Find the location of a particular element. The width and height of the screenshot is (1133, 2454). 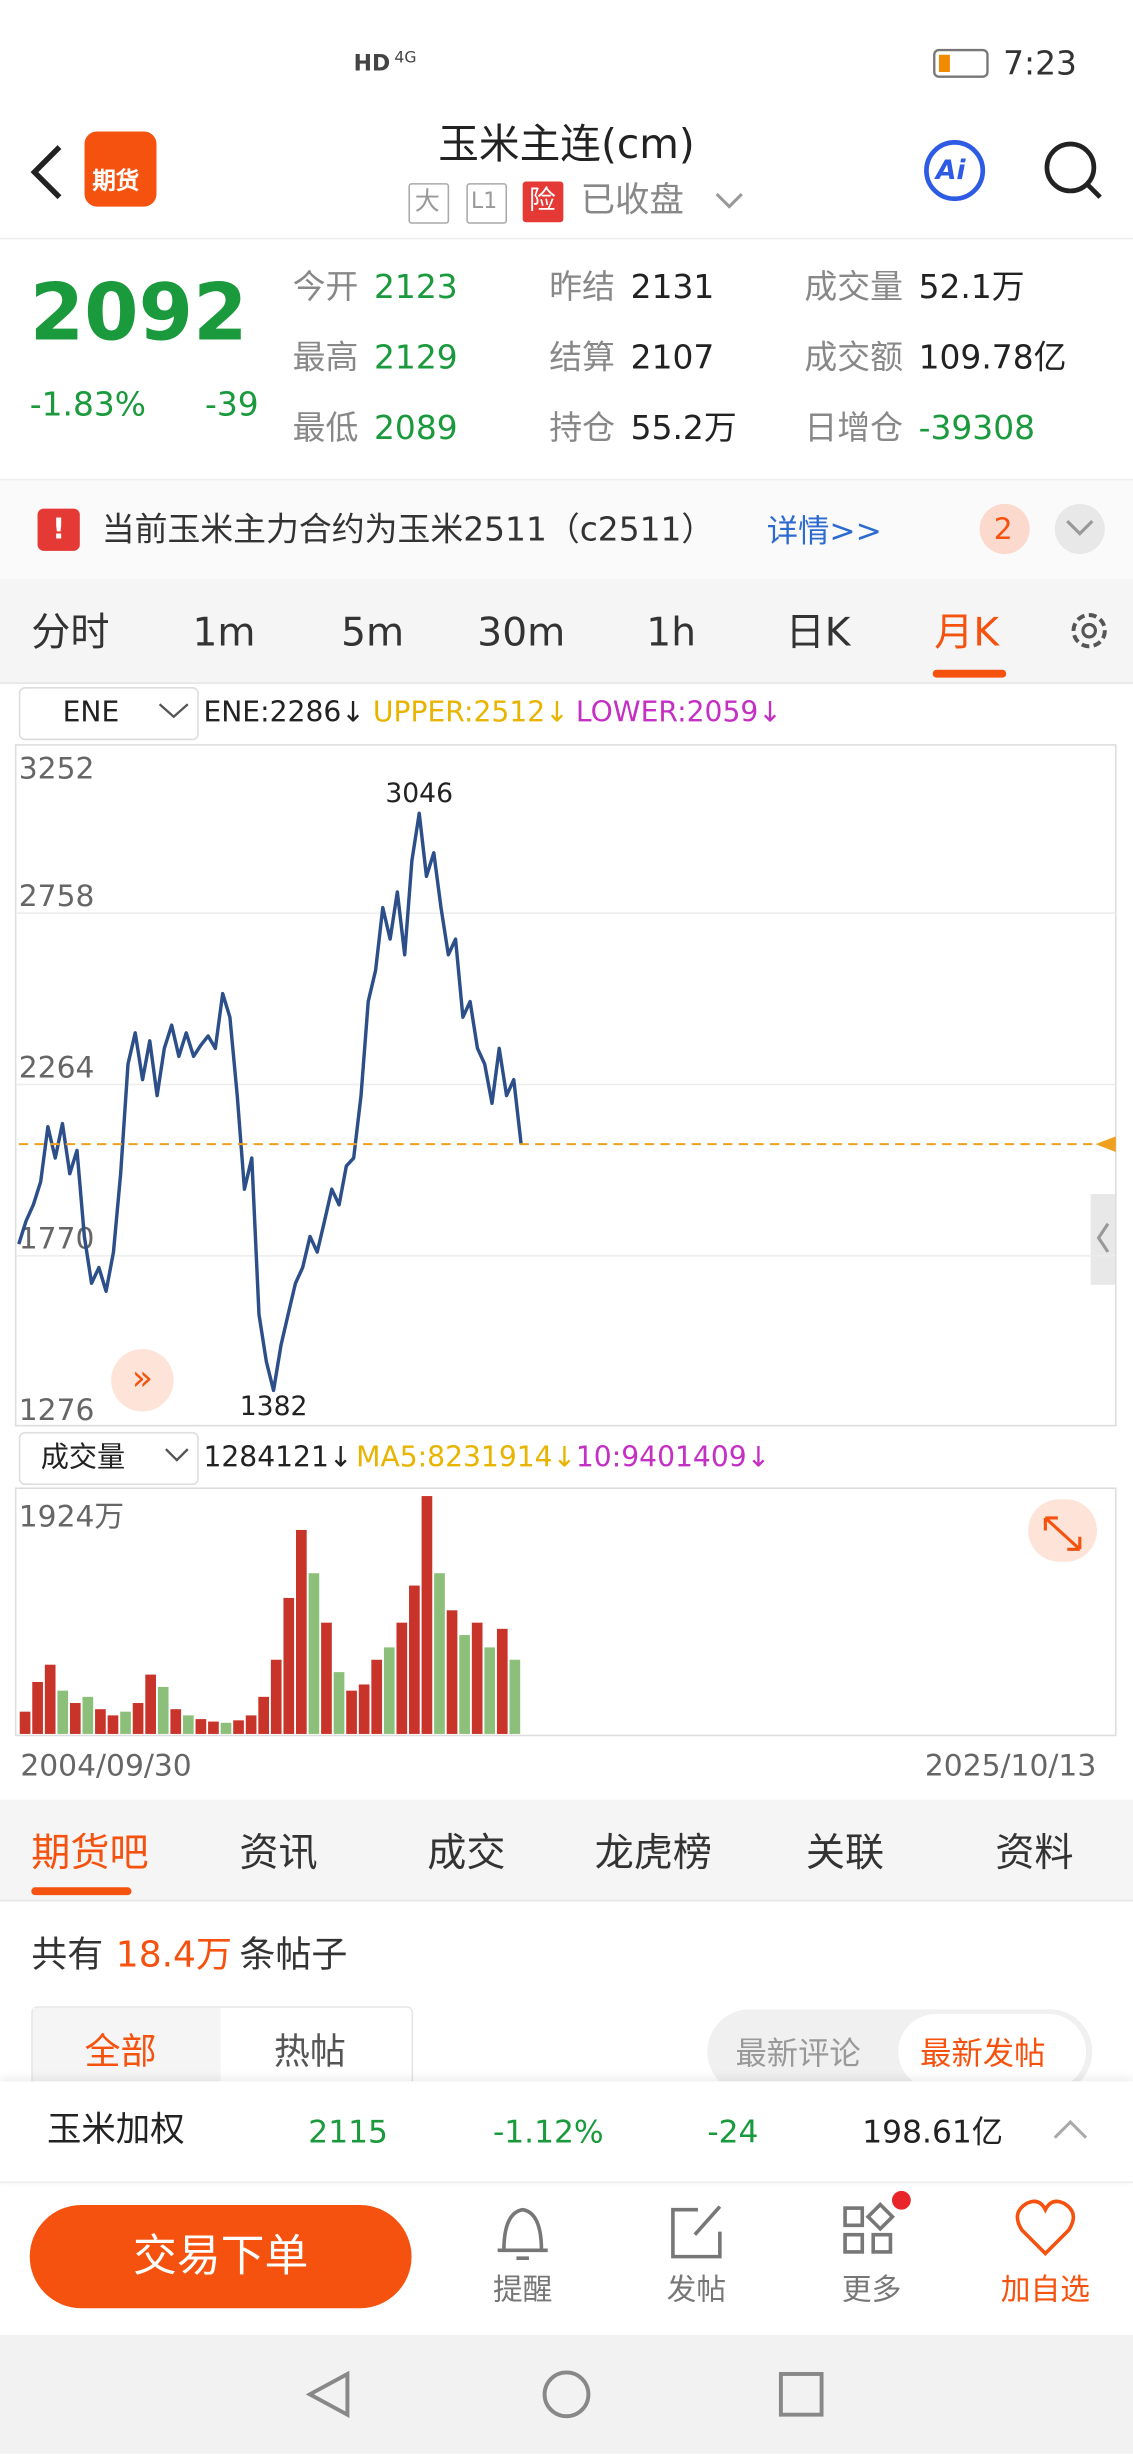

section-tab-bar is located at coordinates (566, 1850).